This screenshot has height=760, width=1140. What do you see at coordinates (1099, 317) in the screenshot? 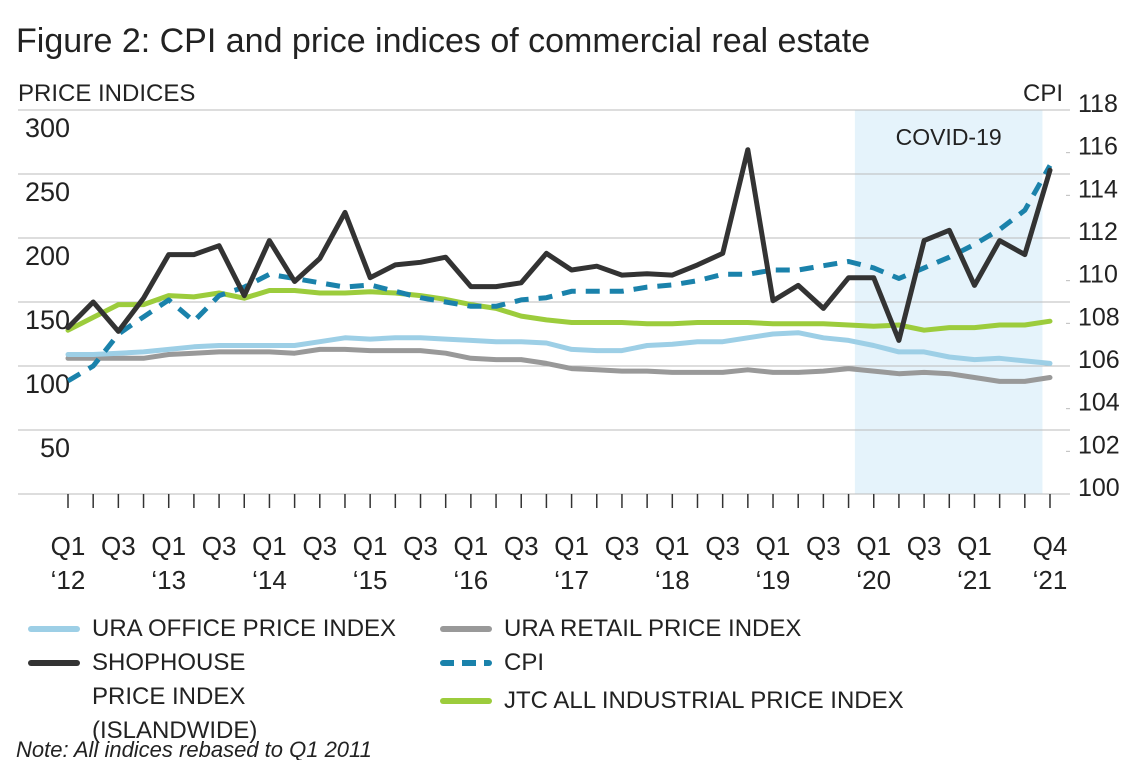
I see `y2-tick-label: 108` at bounding box center [1099, 317].